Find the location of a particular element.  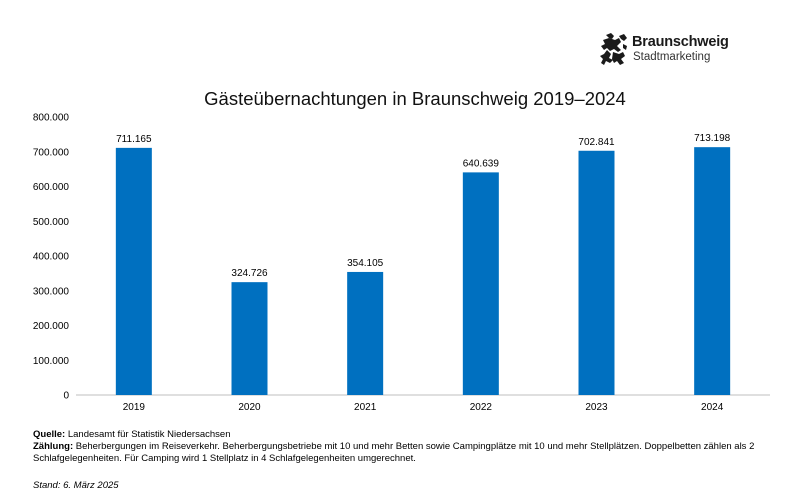

data-label: 354.105 is located at coordinates (365, 263).